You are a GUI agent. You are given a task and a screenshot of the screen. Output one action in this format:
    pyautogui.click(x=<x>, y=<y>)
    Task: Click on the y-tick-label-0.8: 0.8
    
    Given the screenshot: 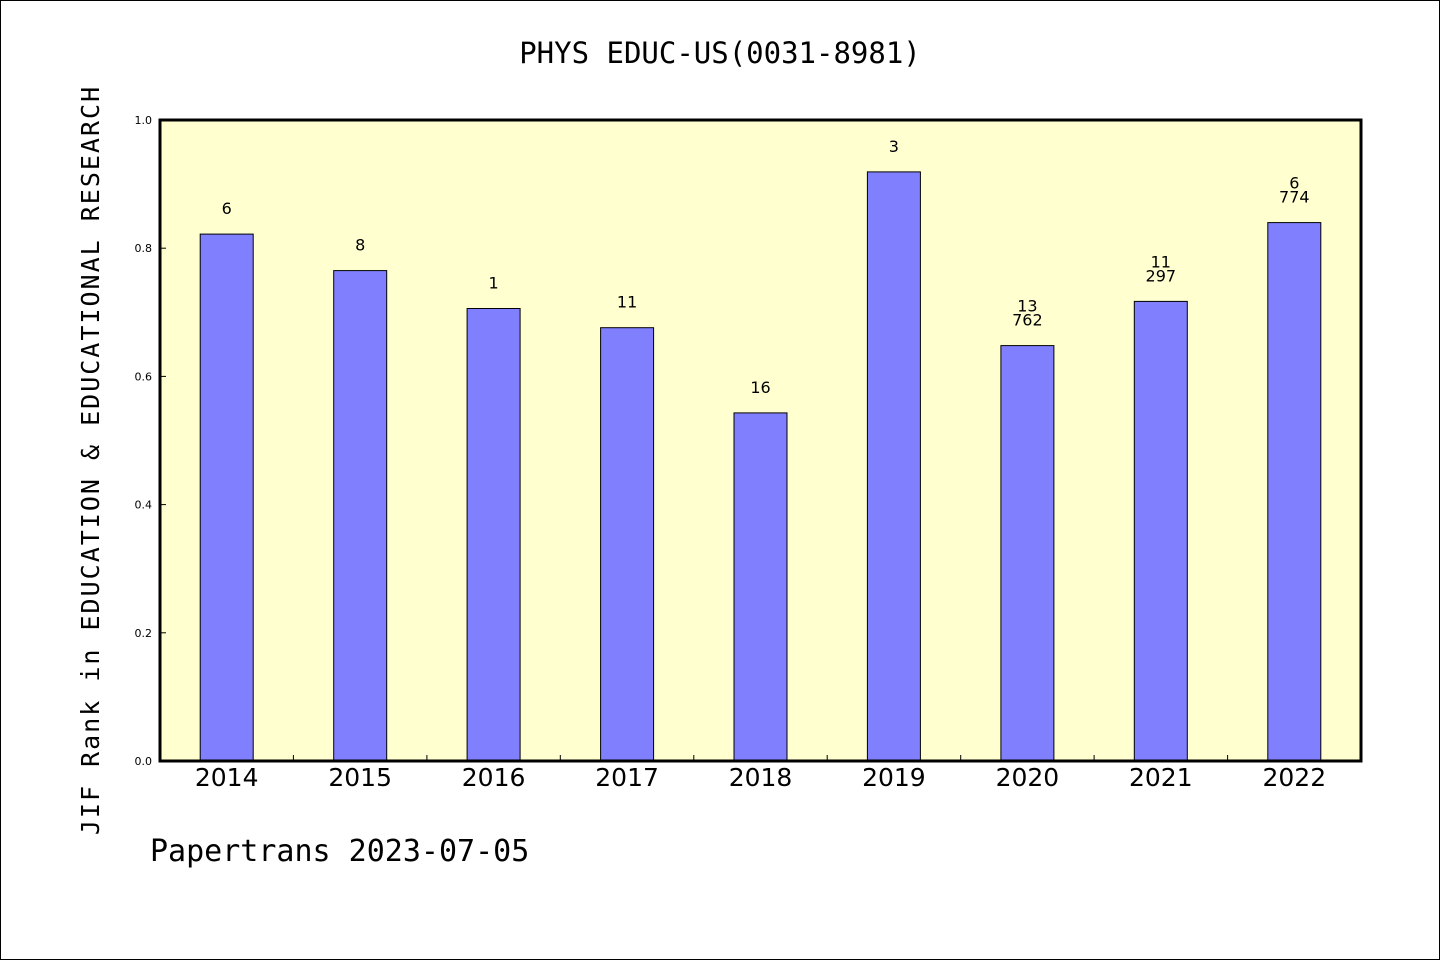 What is the action you would take?
    pyautogui.click(x=144, y=248)
    